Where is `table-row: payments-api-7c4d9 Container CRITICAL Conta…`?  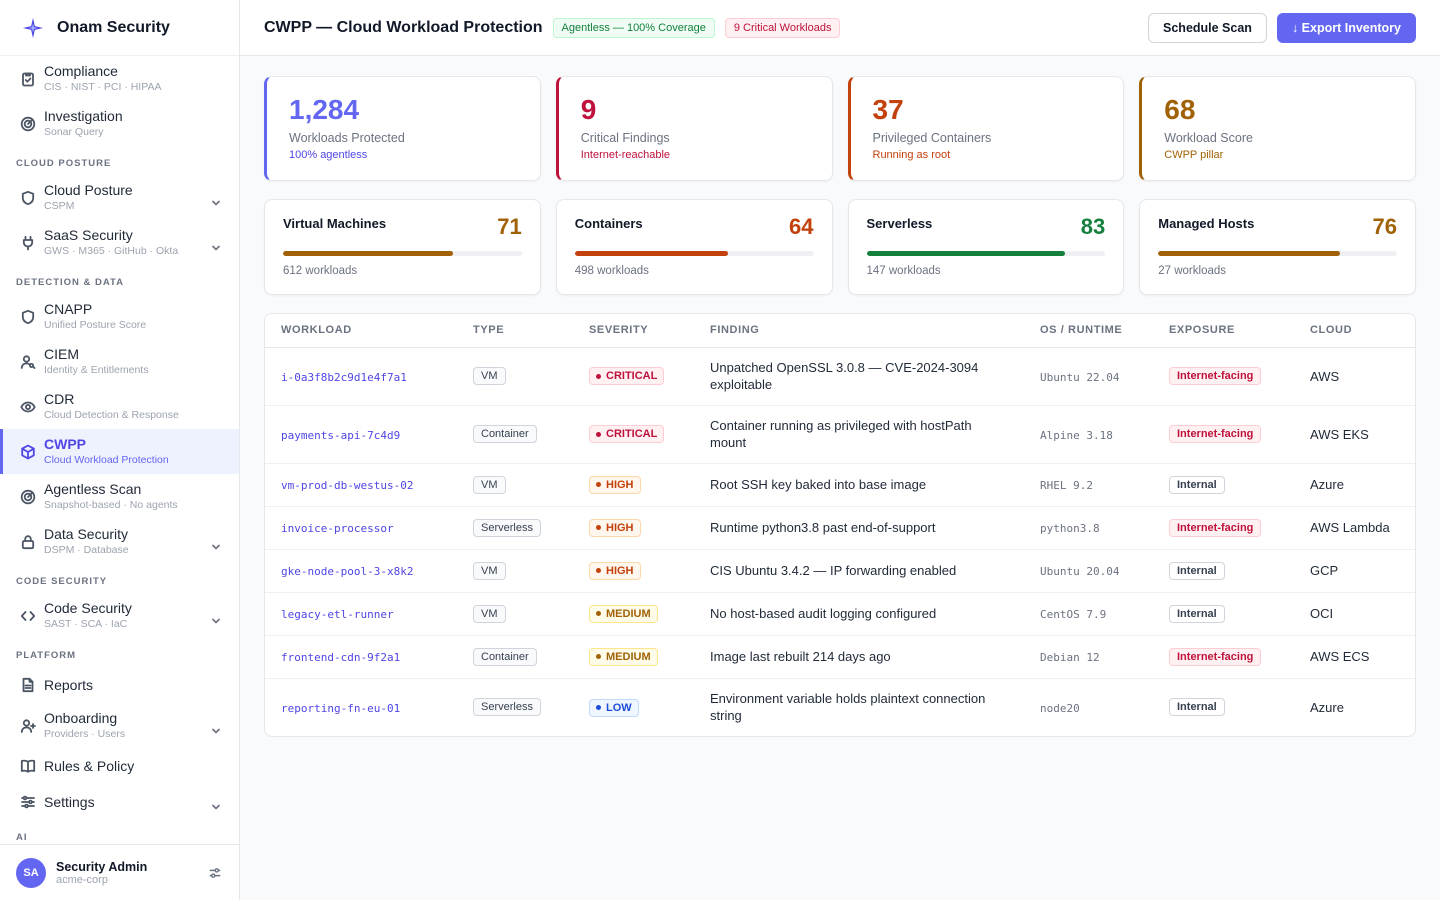 table-row: payments-api-7c4d9 Container CRITICAL Conta… is located at coordinates (840, 434).